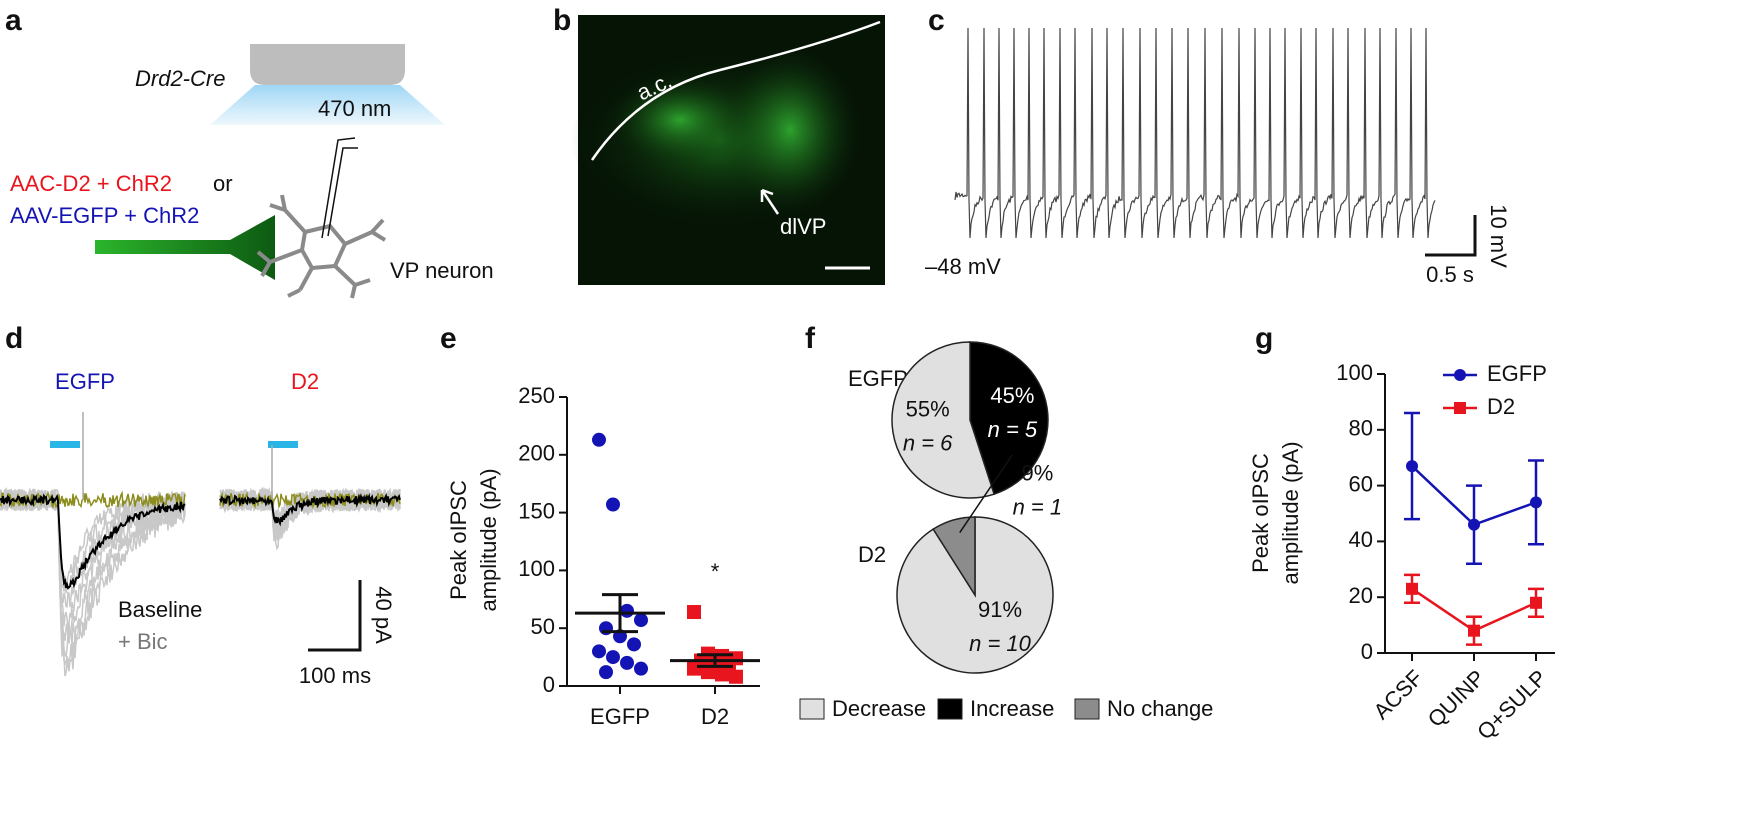 The height and width of the screenshot is (835, 1740). What do you see at coordinates (620, 716) in the screenshot?
I see `x-tick-label: EGFP` at bounding box center [620, 716].